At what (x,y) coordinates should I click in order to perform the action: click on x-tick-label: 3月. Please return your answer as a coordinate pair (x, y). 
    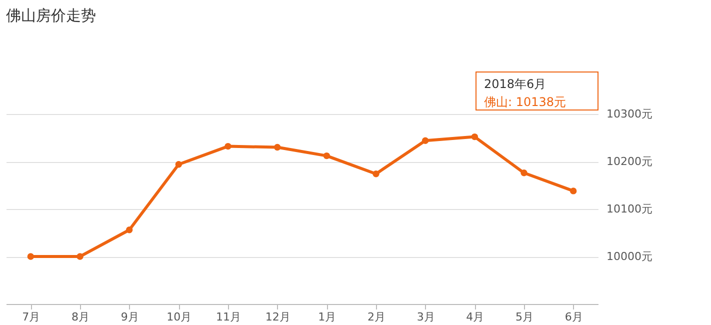
    Looking at the image, I should click on (425, 317).